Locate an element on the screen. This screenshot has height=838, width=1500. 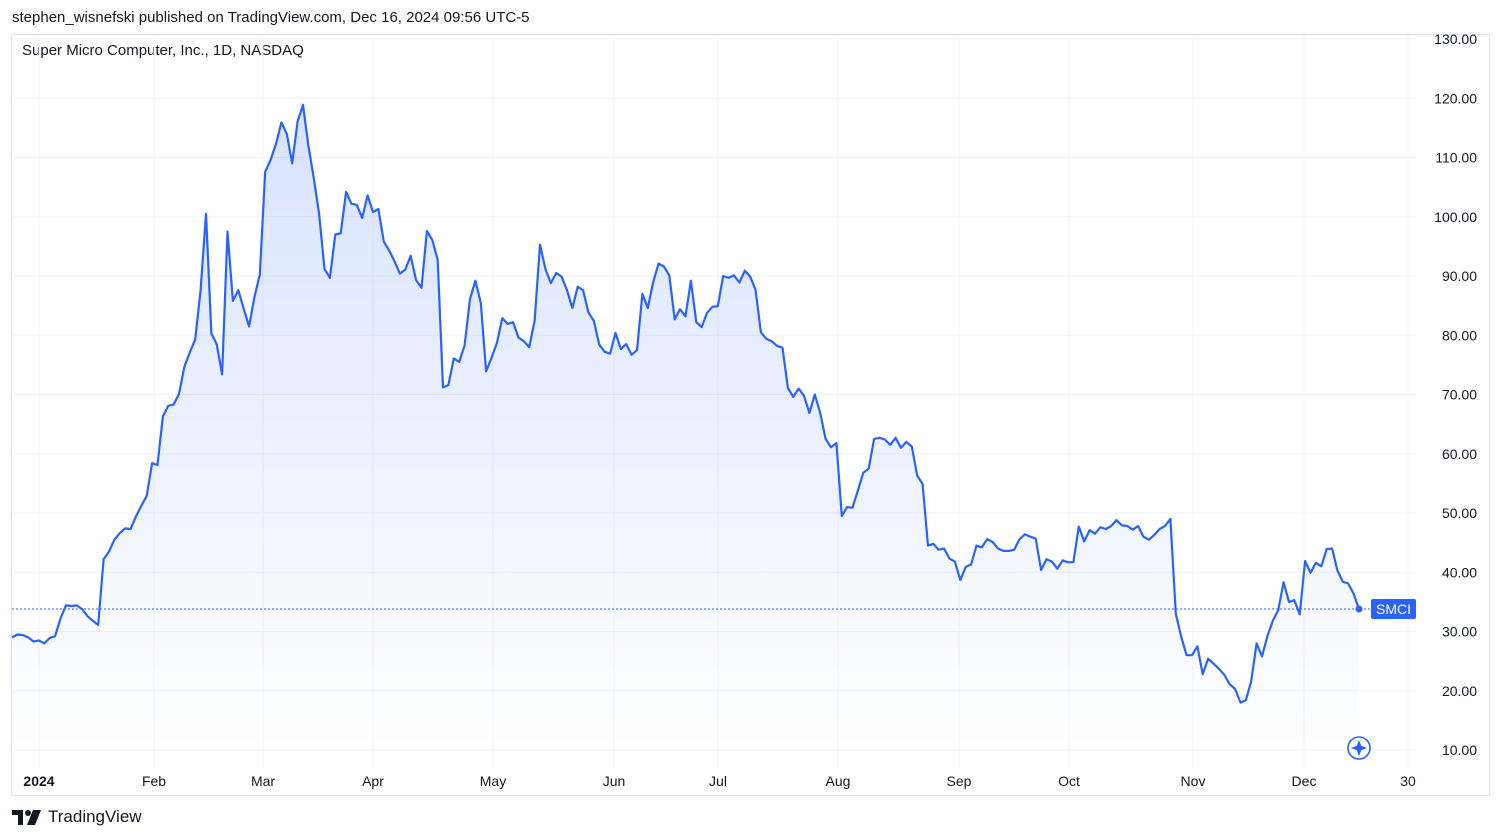
x-tick-label: May is located at coordinates (493, 781).